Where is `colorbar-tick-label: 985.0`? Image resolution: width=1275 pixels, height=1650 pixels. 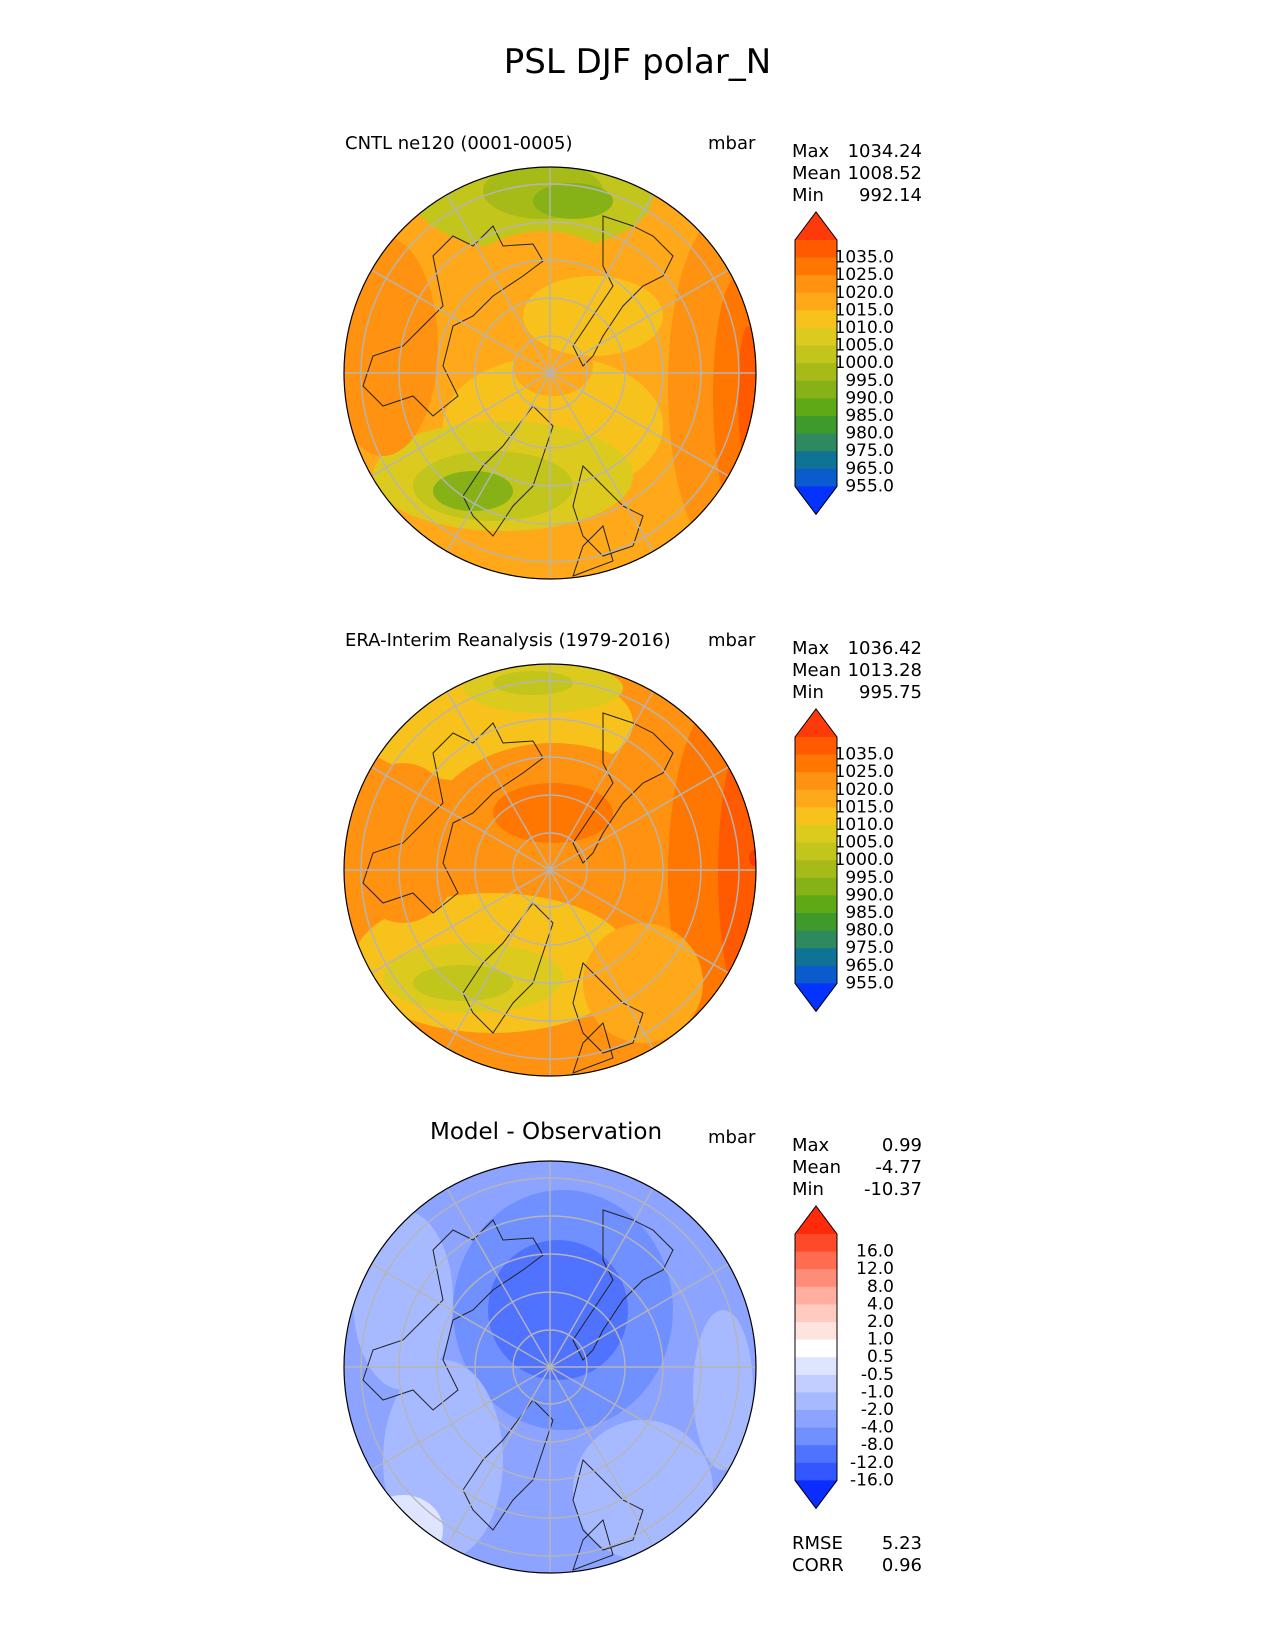
colorbar-tick-label: 985.0 is located at coordinates (869, 913).